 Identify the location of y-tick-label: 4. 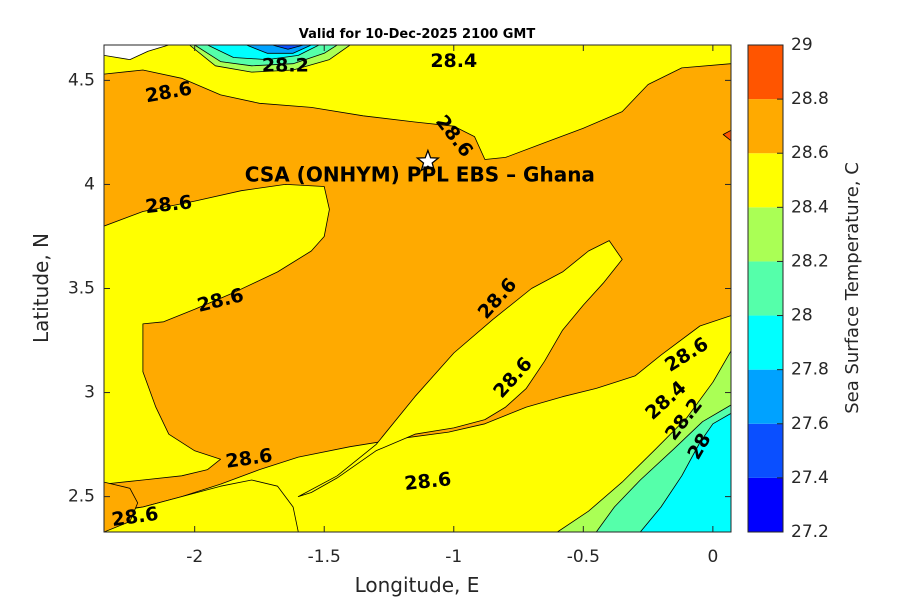
(89, 184).